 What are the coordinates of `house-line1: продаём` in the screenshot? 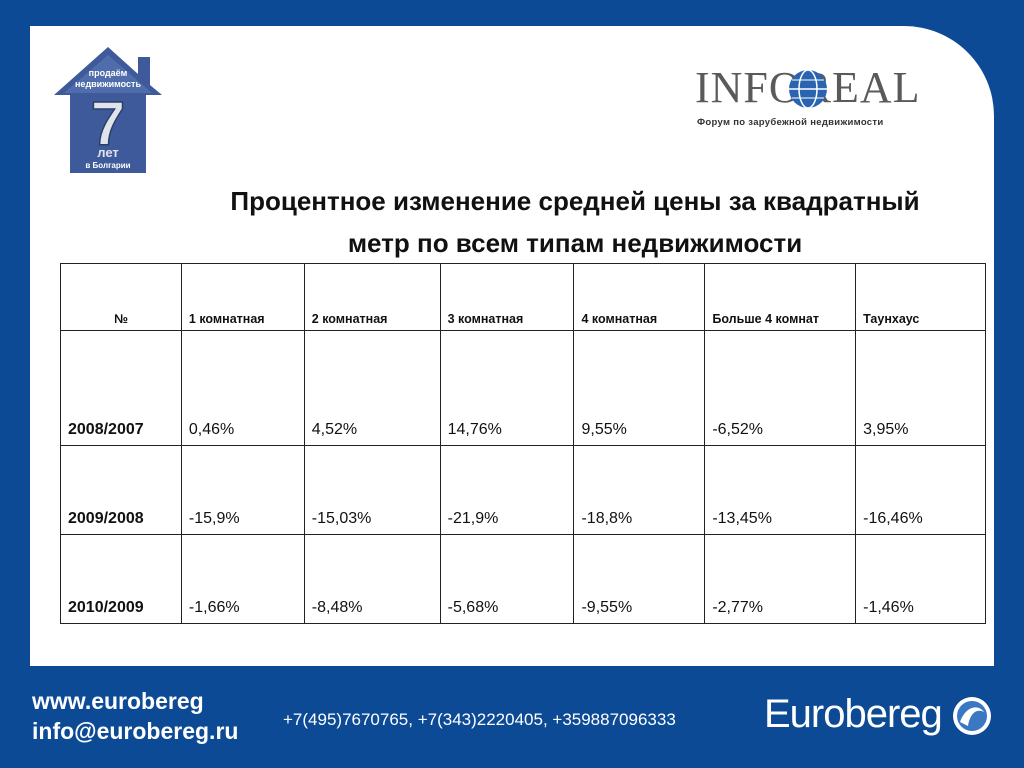 It's located at (108, 73).